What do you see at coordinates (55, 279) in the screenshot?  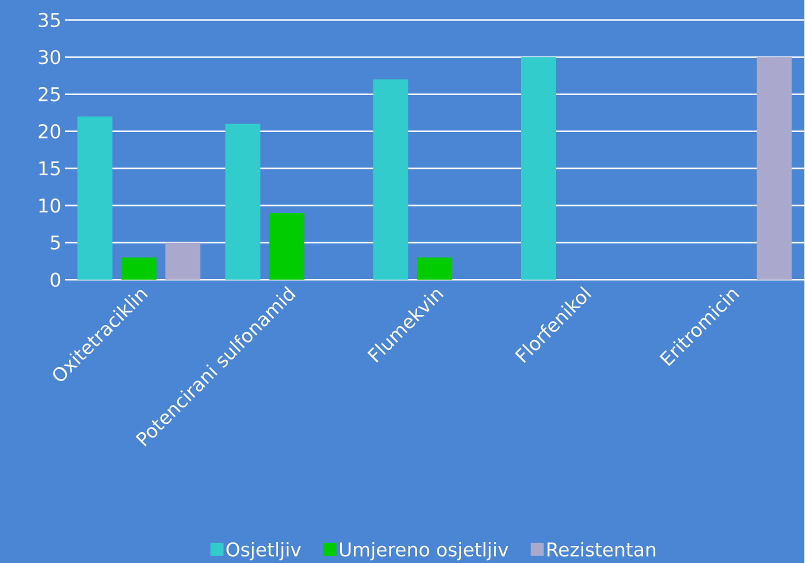 I see `y-tick-label: 0` at bounding box center [55, 279].